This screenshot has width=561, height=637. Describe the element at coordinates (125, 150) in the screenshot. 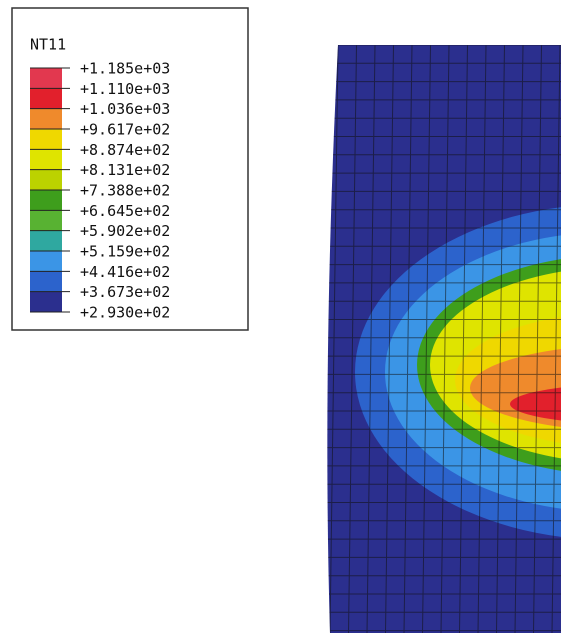

I see `legend-label: +8.874e+02` at that location.